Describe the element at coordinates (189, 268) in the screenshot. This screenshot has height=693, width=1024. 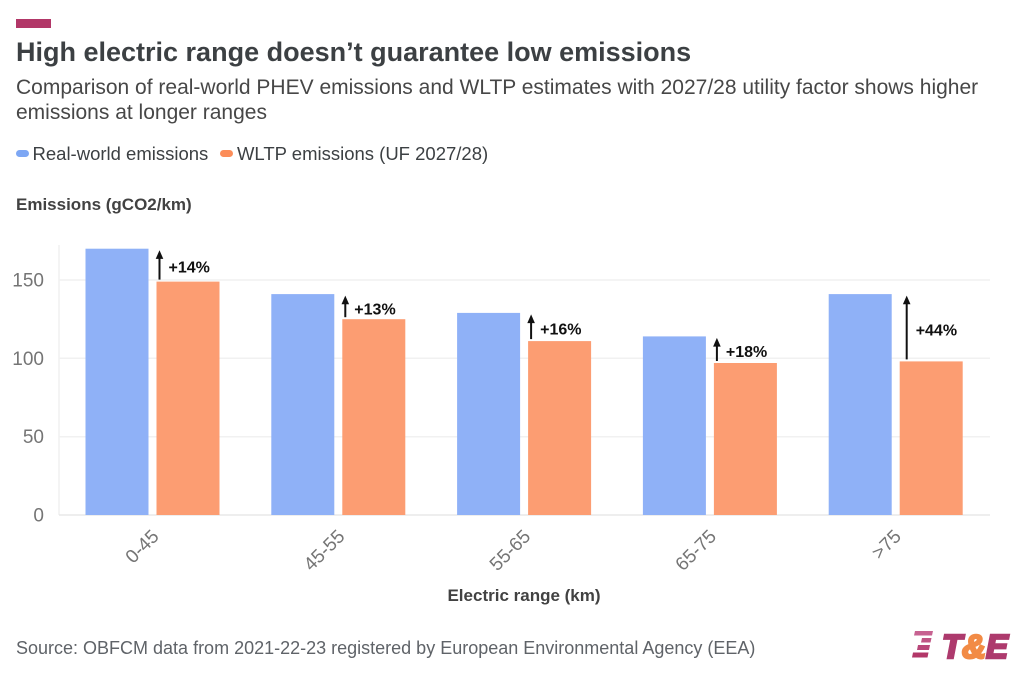
I see `svg-text: +14%` at that location.